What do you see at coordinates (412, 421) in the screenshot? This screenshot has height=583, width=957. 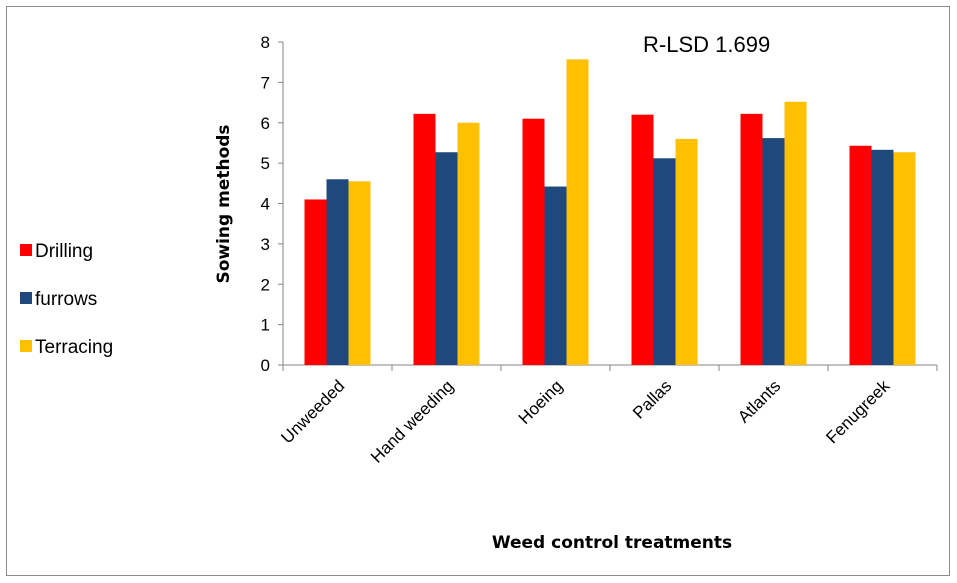 I see `x-tick-label: Hand weeding` at bounding box center [412, 421].